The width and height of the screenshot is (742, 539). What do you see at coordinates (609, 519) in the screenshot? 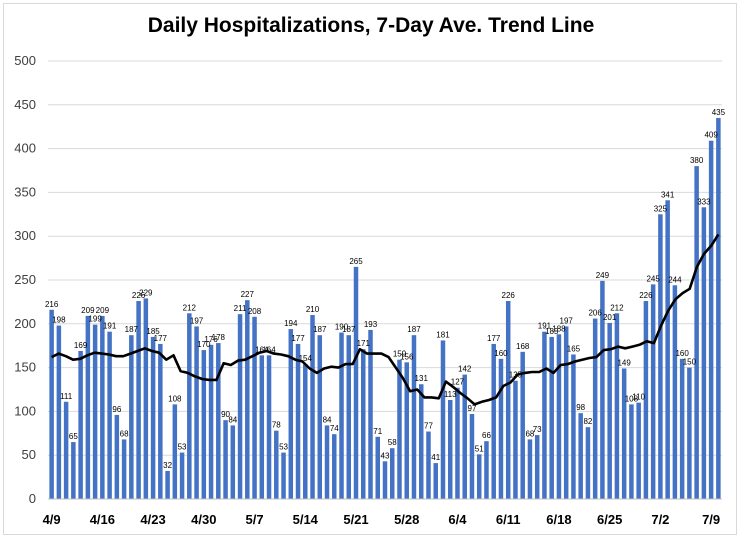
I see `x-tick-label: 6/25` at bounding box center [609, 519].